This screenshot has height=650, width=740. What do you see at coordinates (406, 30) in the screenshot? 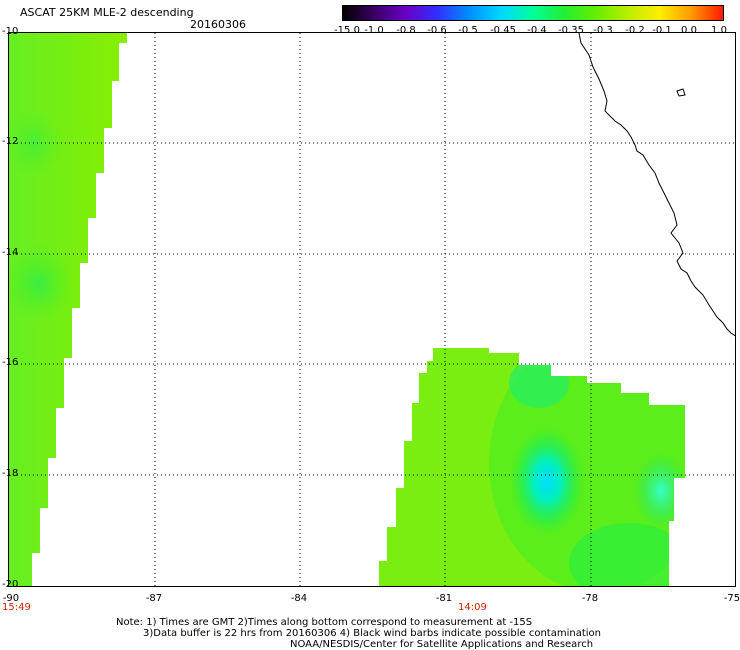
I see `color-scale-label: -0.8` at bounding box center [406, 30].